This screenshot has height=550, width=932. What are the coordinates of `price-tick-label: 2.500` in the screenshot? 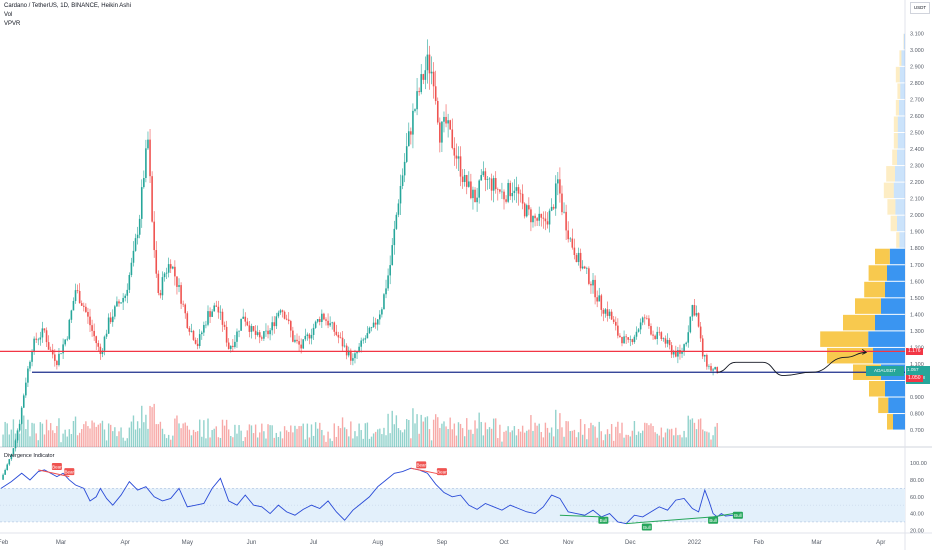 It's located at (917, 134).